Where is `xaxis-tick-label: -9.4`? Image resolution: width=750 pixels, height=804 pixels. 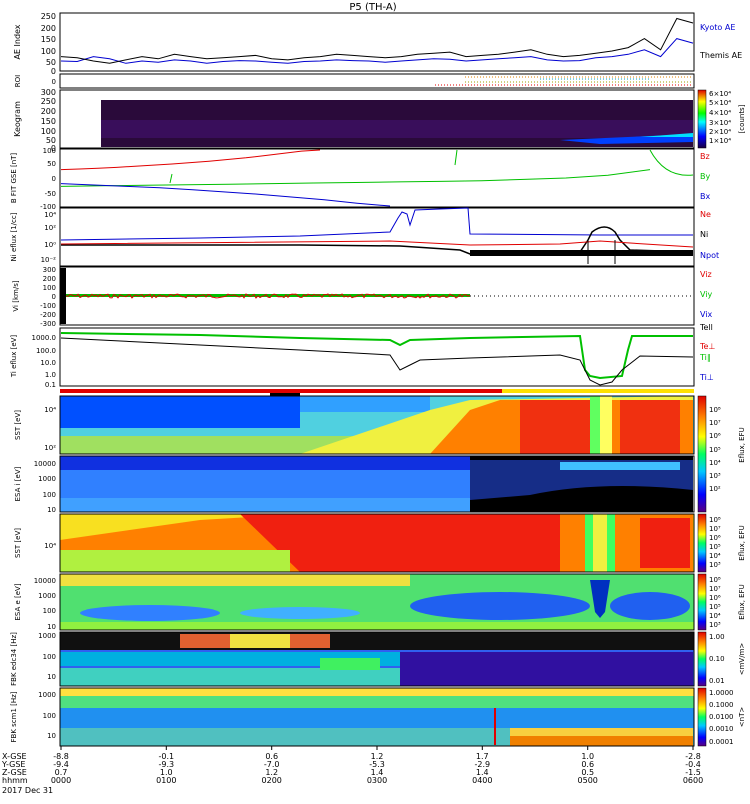 xaxis-tick-label: -9.4 is located at coordinates (61, 764).